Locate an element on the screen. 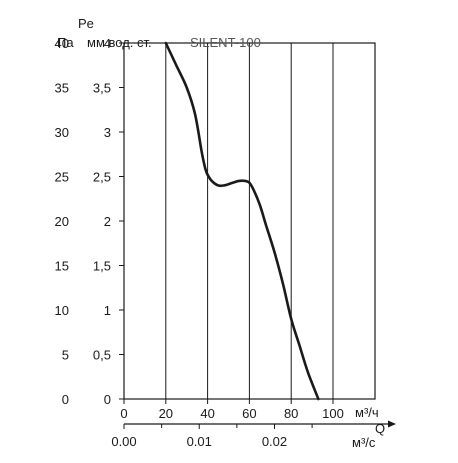 This screenshot has height=463, width=458. y-axis-title: Pe is located at coordinates (86, 23).